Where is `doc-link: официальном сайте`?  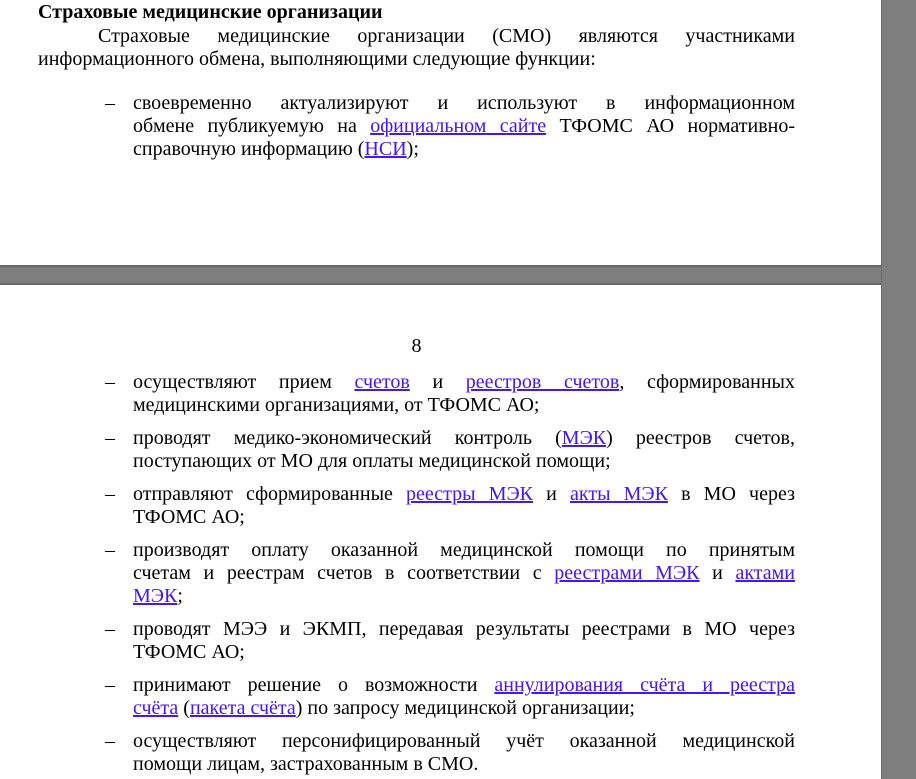
doc-link: официальном сайте is located at coordinates (458, 126).